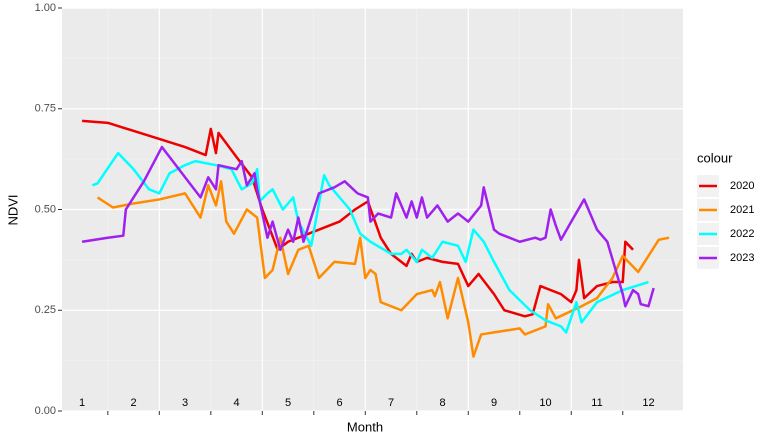 This screenshot has width=773, height=442. I want to click on y-tick-label: 1.00, so click(45, 8).